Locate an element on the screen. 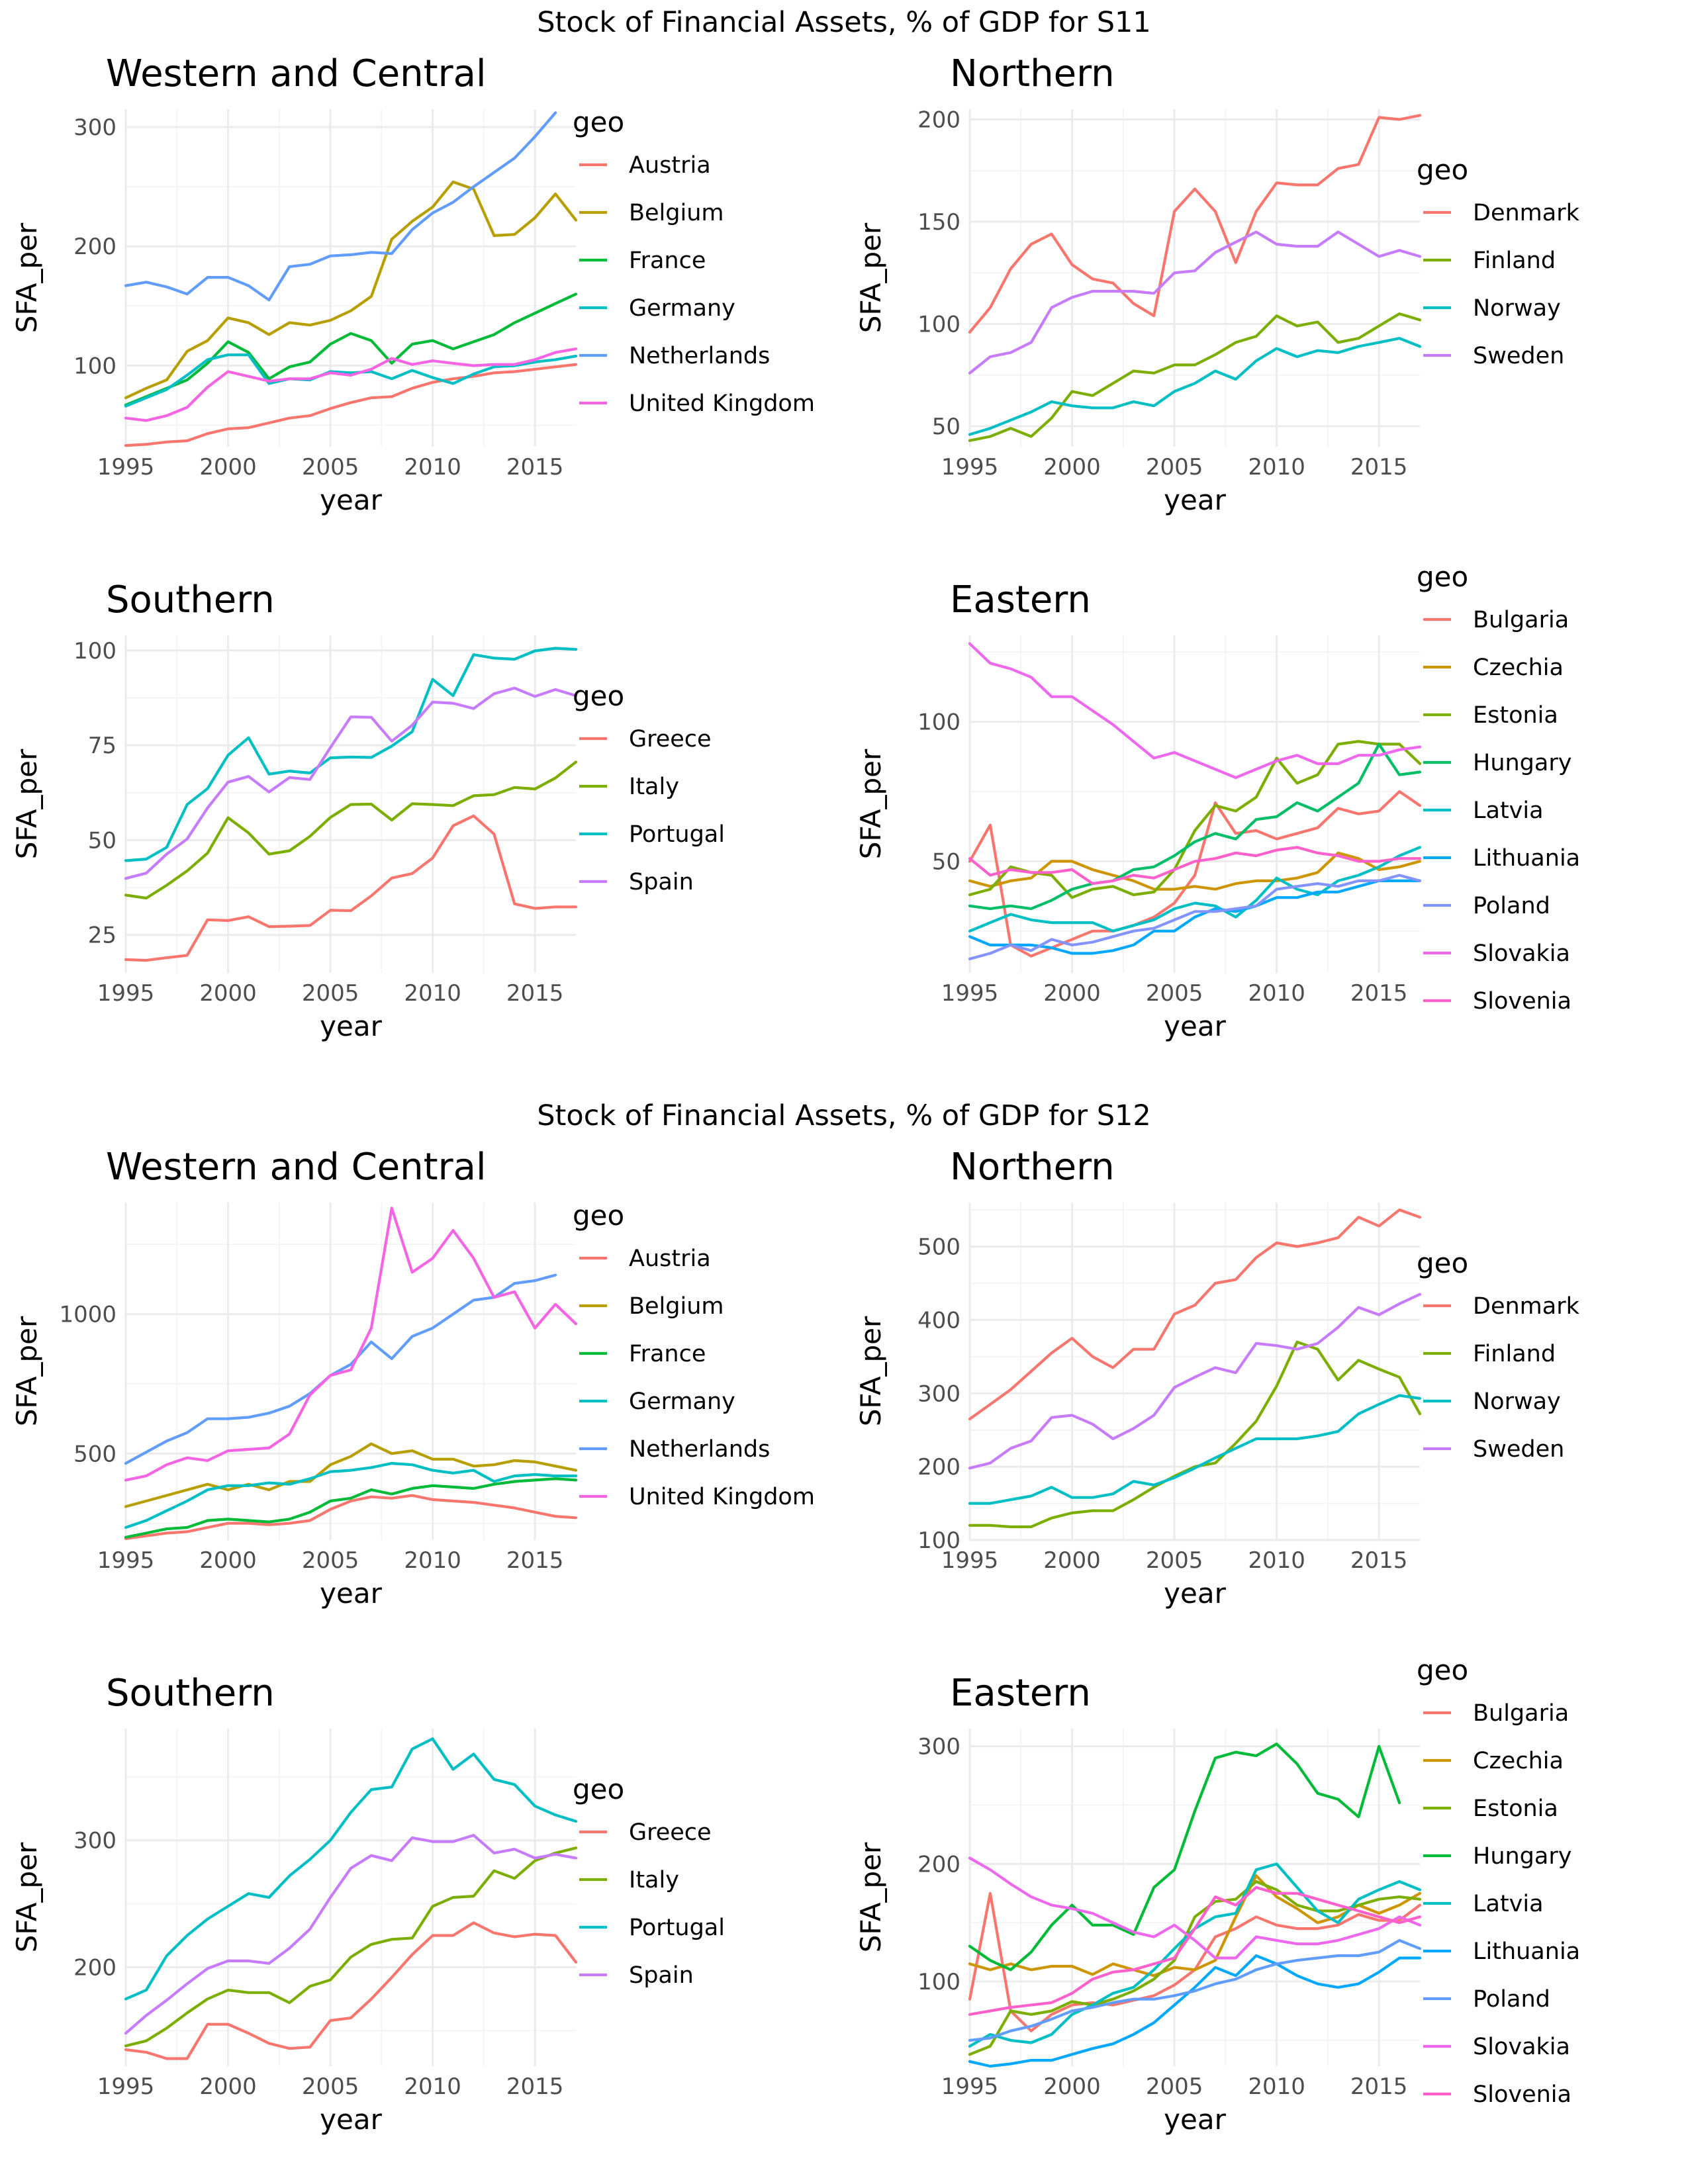  series-line-sweden is located at coordinates (1195, 1382).